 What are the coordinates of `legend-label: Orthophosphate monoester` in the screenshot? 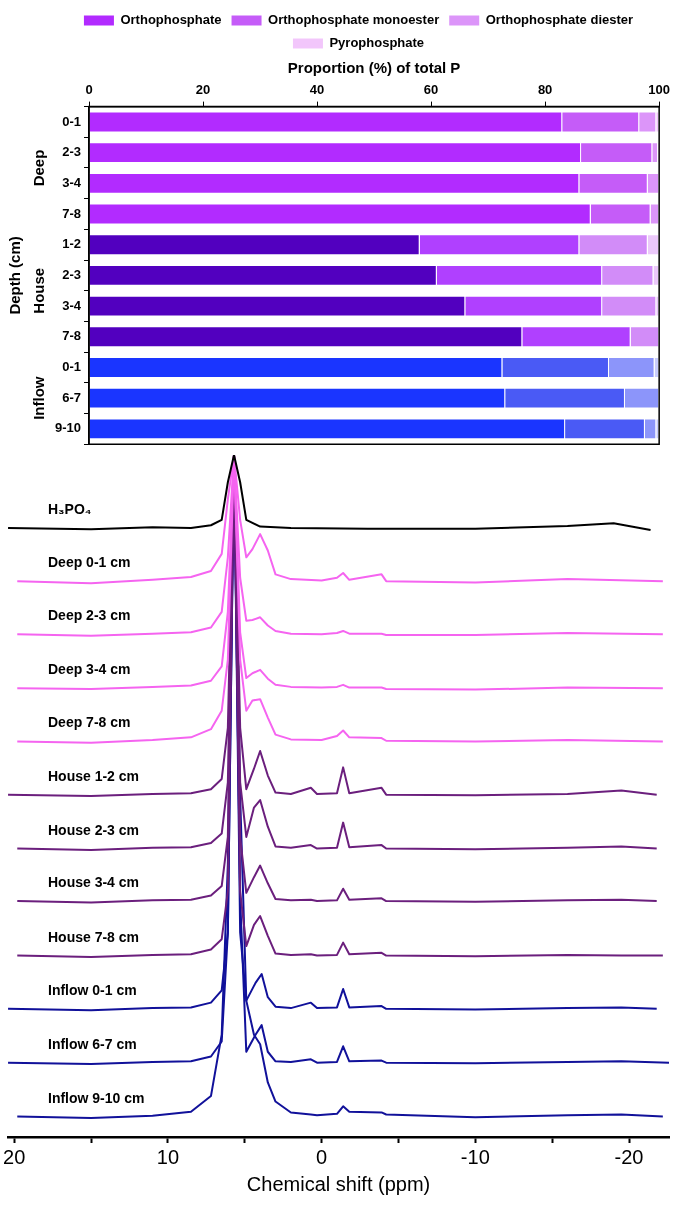 It's located at (354, 20).